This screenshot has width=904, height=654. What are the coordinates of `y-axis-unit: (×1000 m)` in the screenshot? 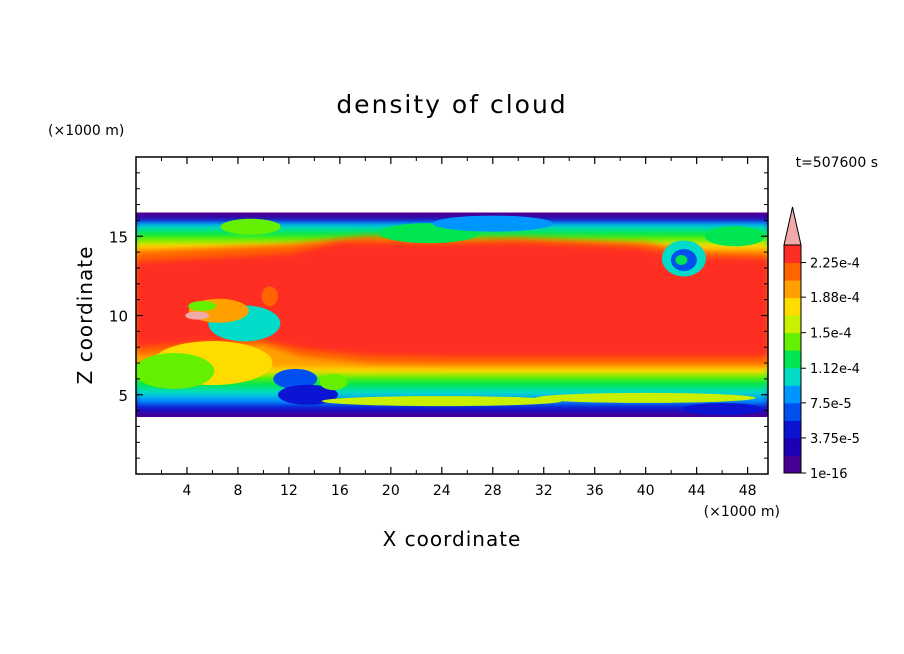 It's located at (86, 131).